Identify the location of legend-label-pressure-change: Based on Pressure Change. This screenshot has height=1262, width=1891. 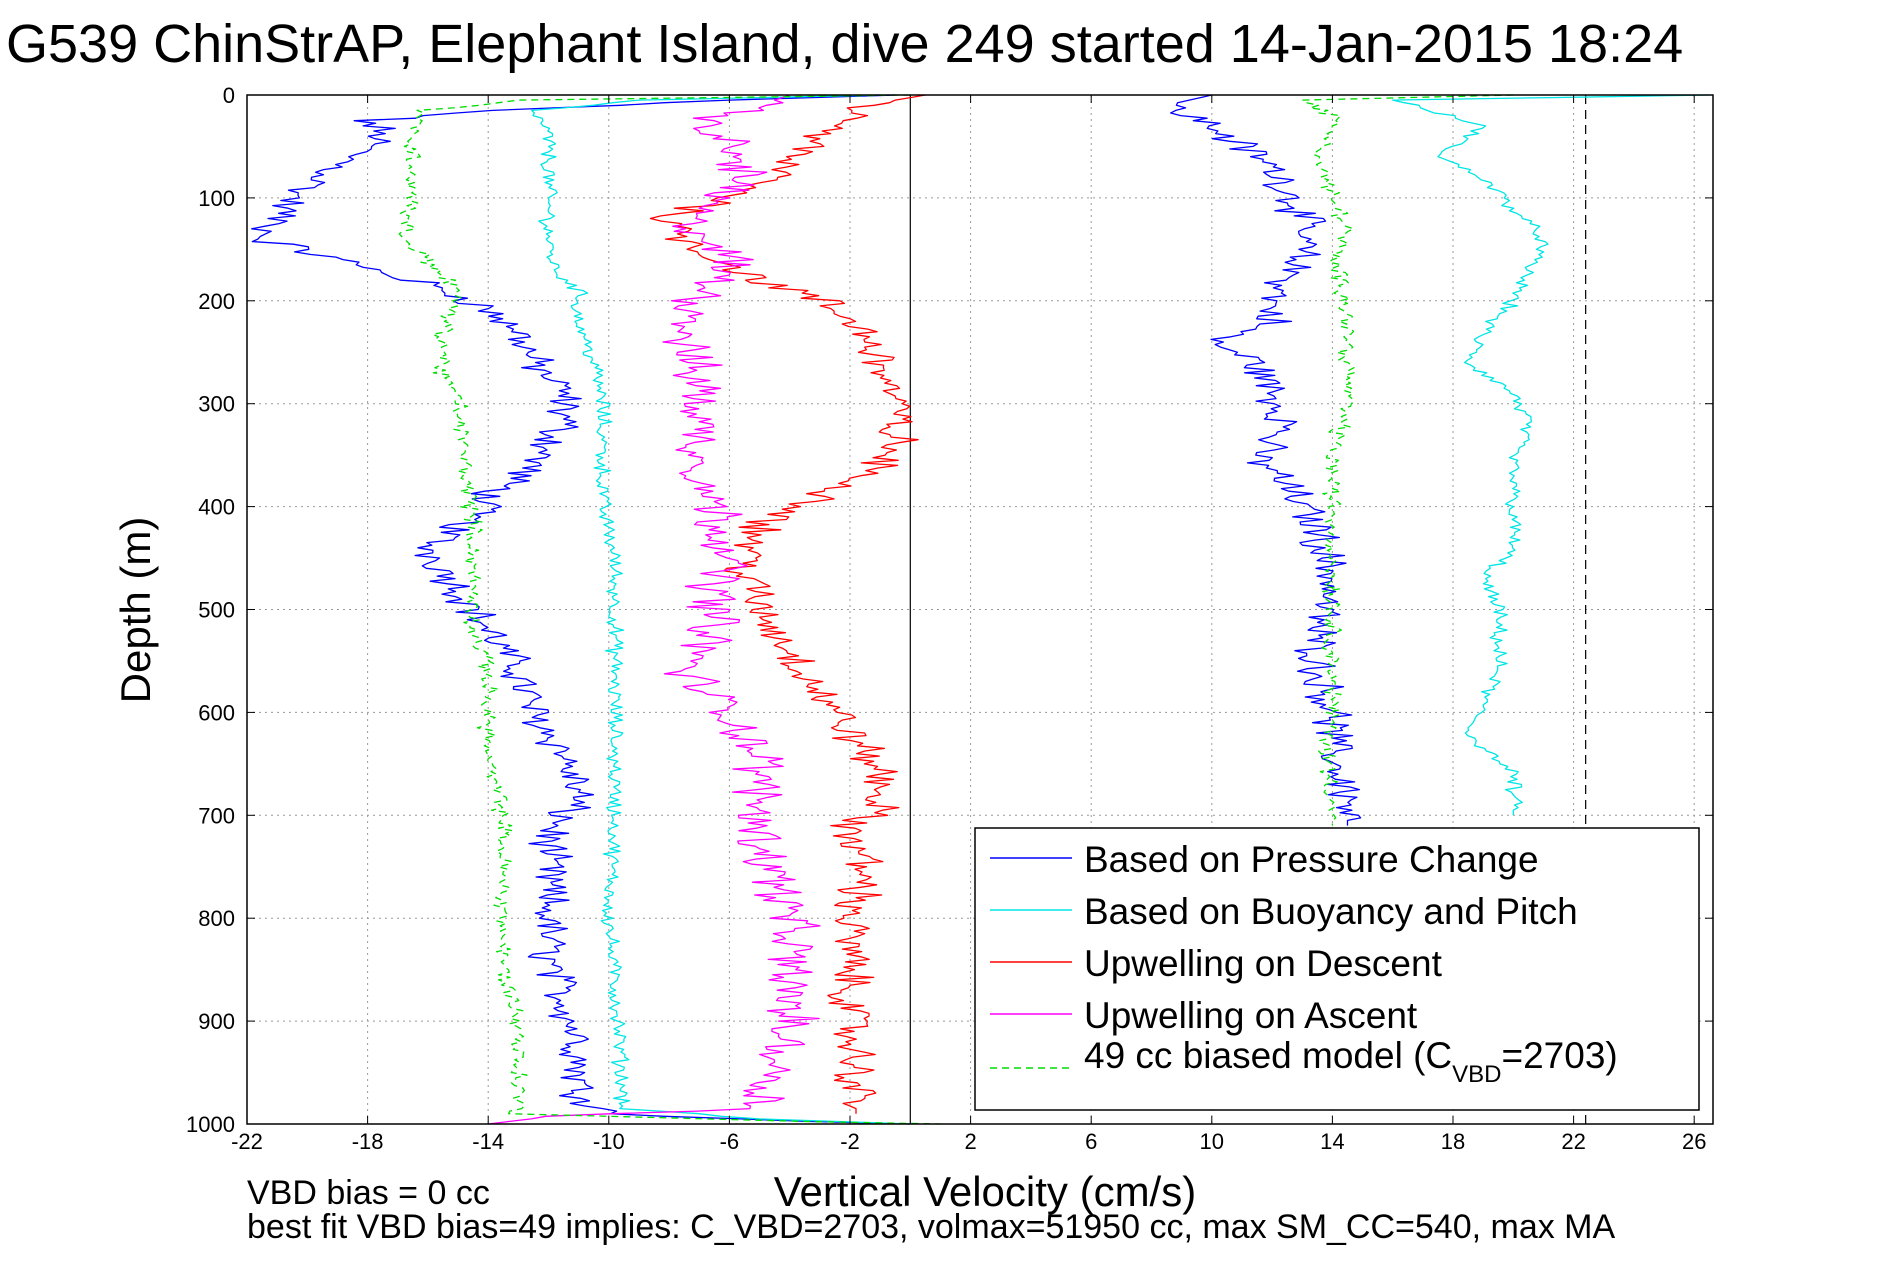
(1311, 859).